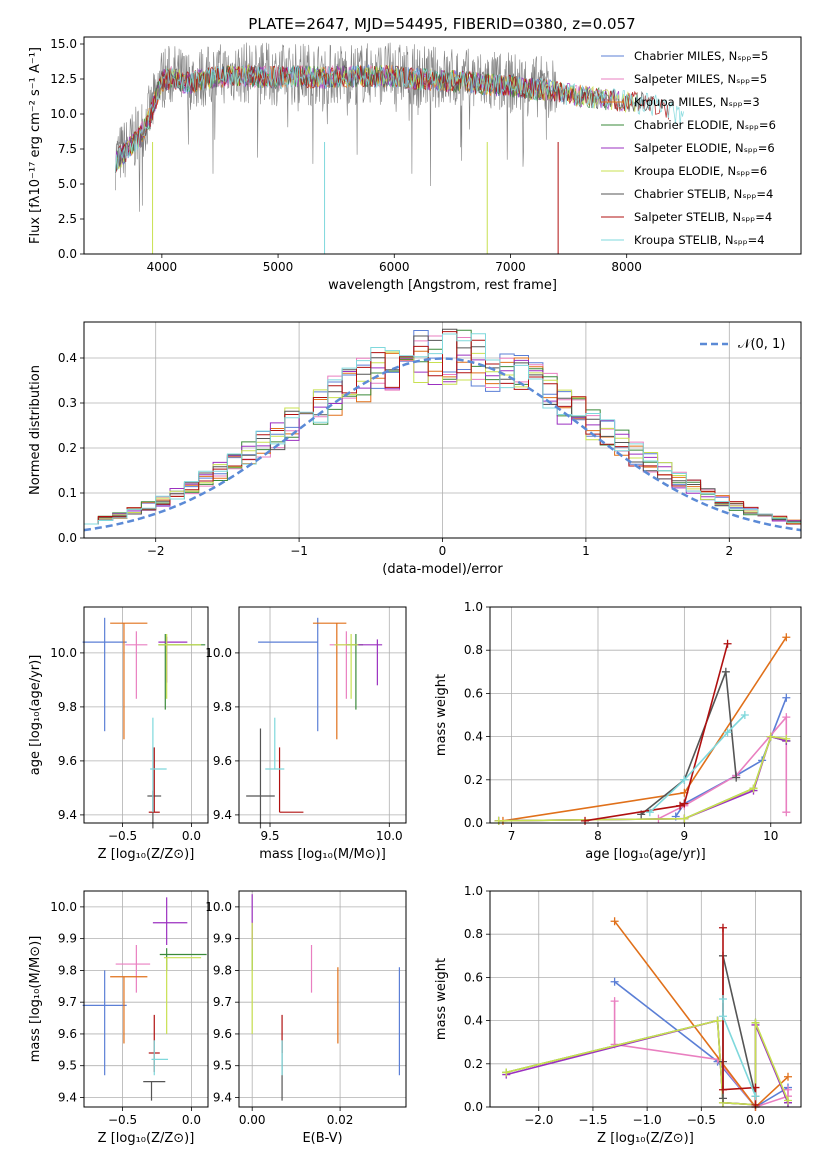  What do you see at coordinates (697, 102) in the screenshot?
I see `legend-label-kroupa_miles: Kroupa MILES, Nₛₚₚ=3` at bounding box center [697, 102].